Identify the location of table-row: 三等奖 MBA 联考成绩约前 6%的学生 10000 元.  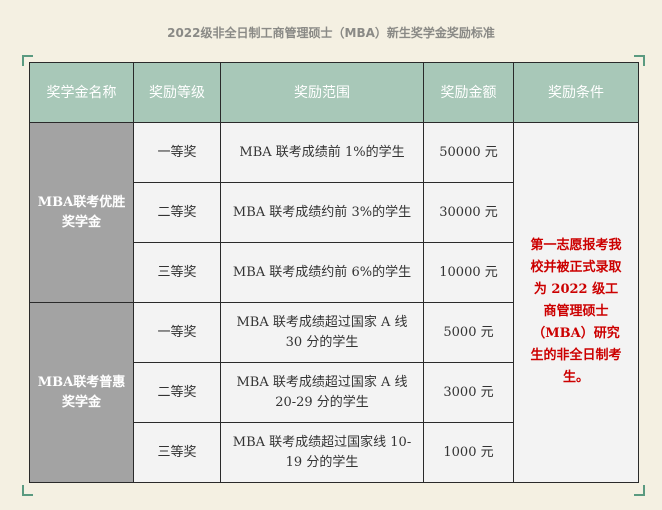
(334, 272).